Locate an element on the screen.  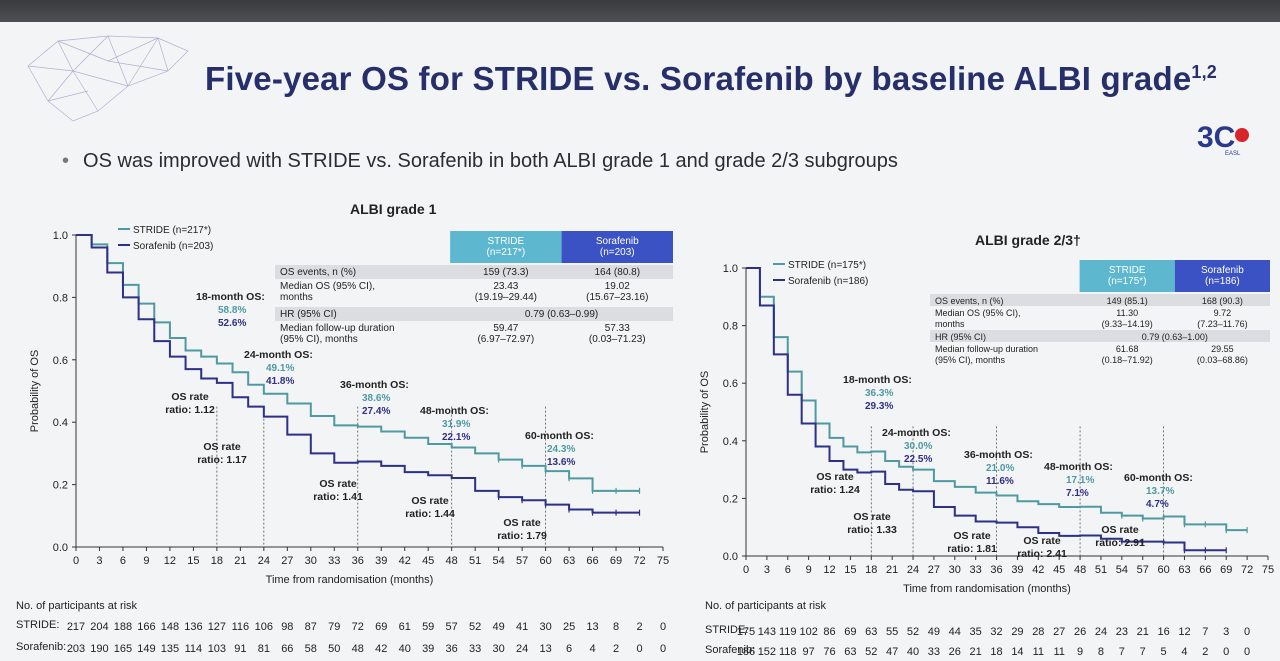
landmark-os-stride: 17.1% is located at coordinates (1080, 480).